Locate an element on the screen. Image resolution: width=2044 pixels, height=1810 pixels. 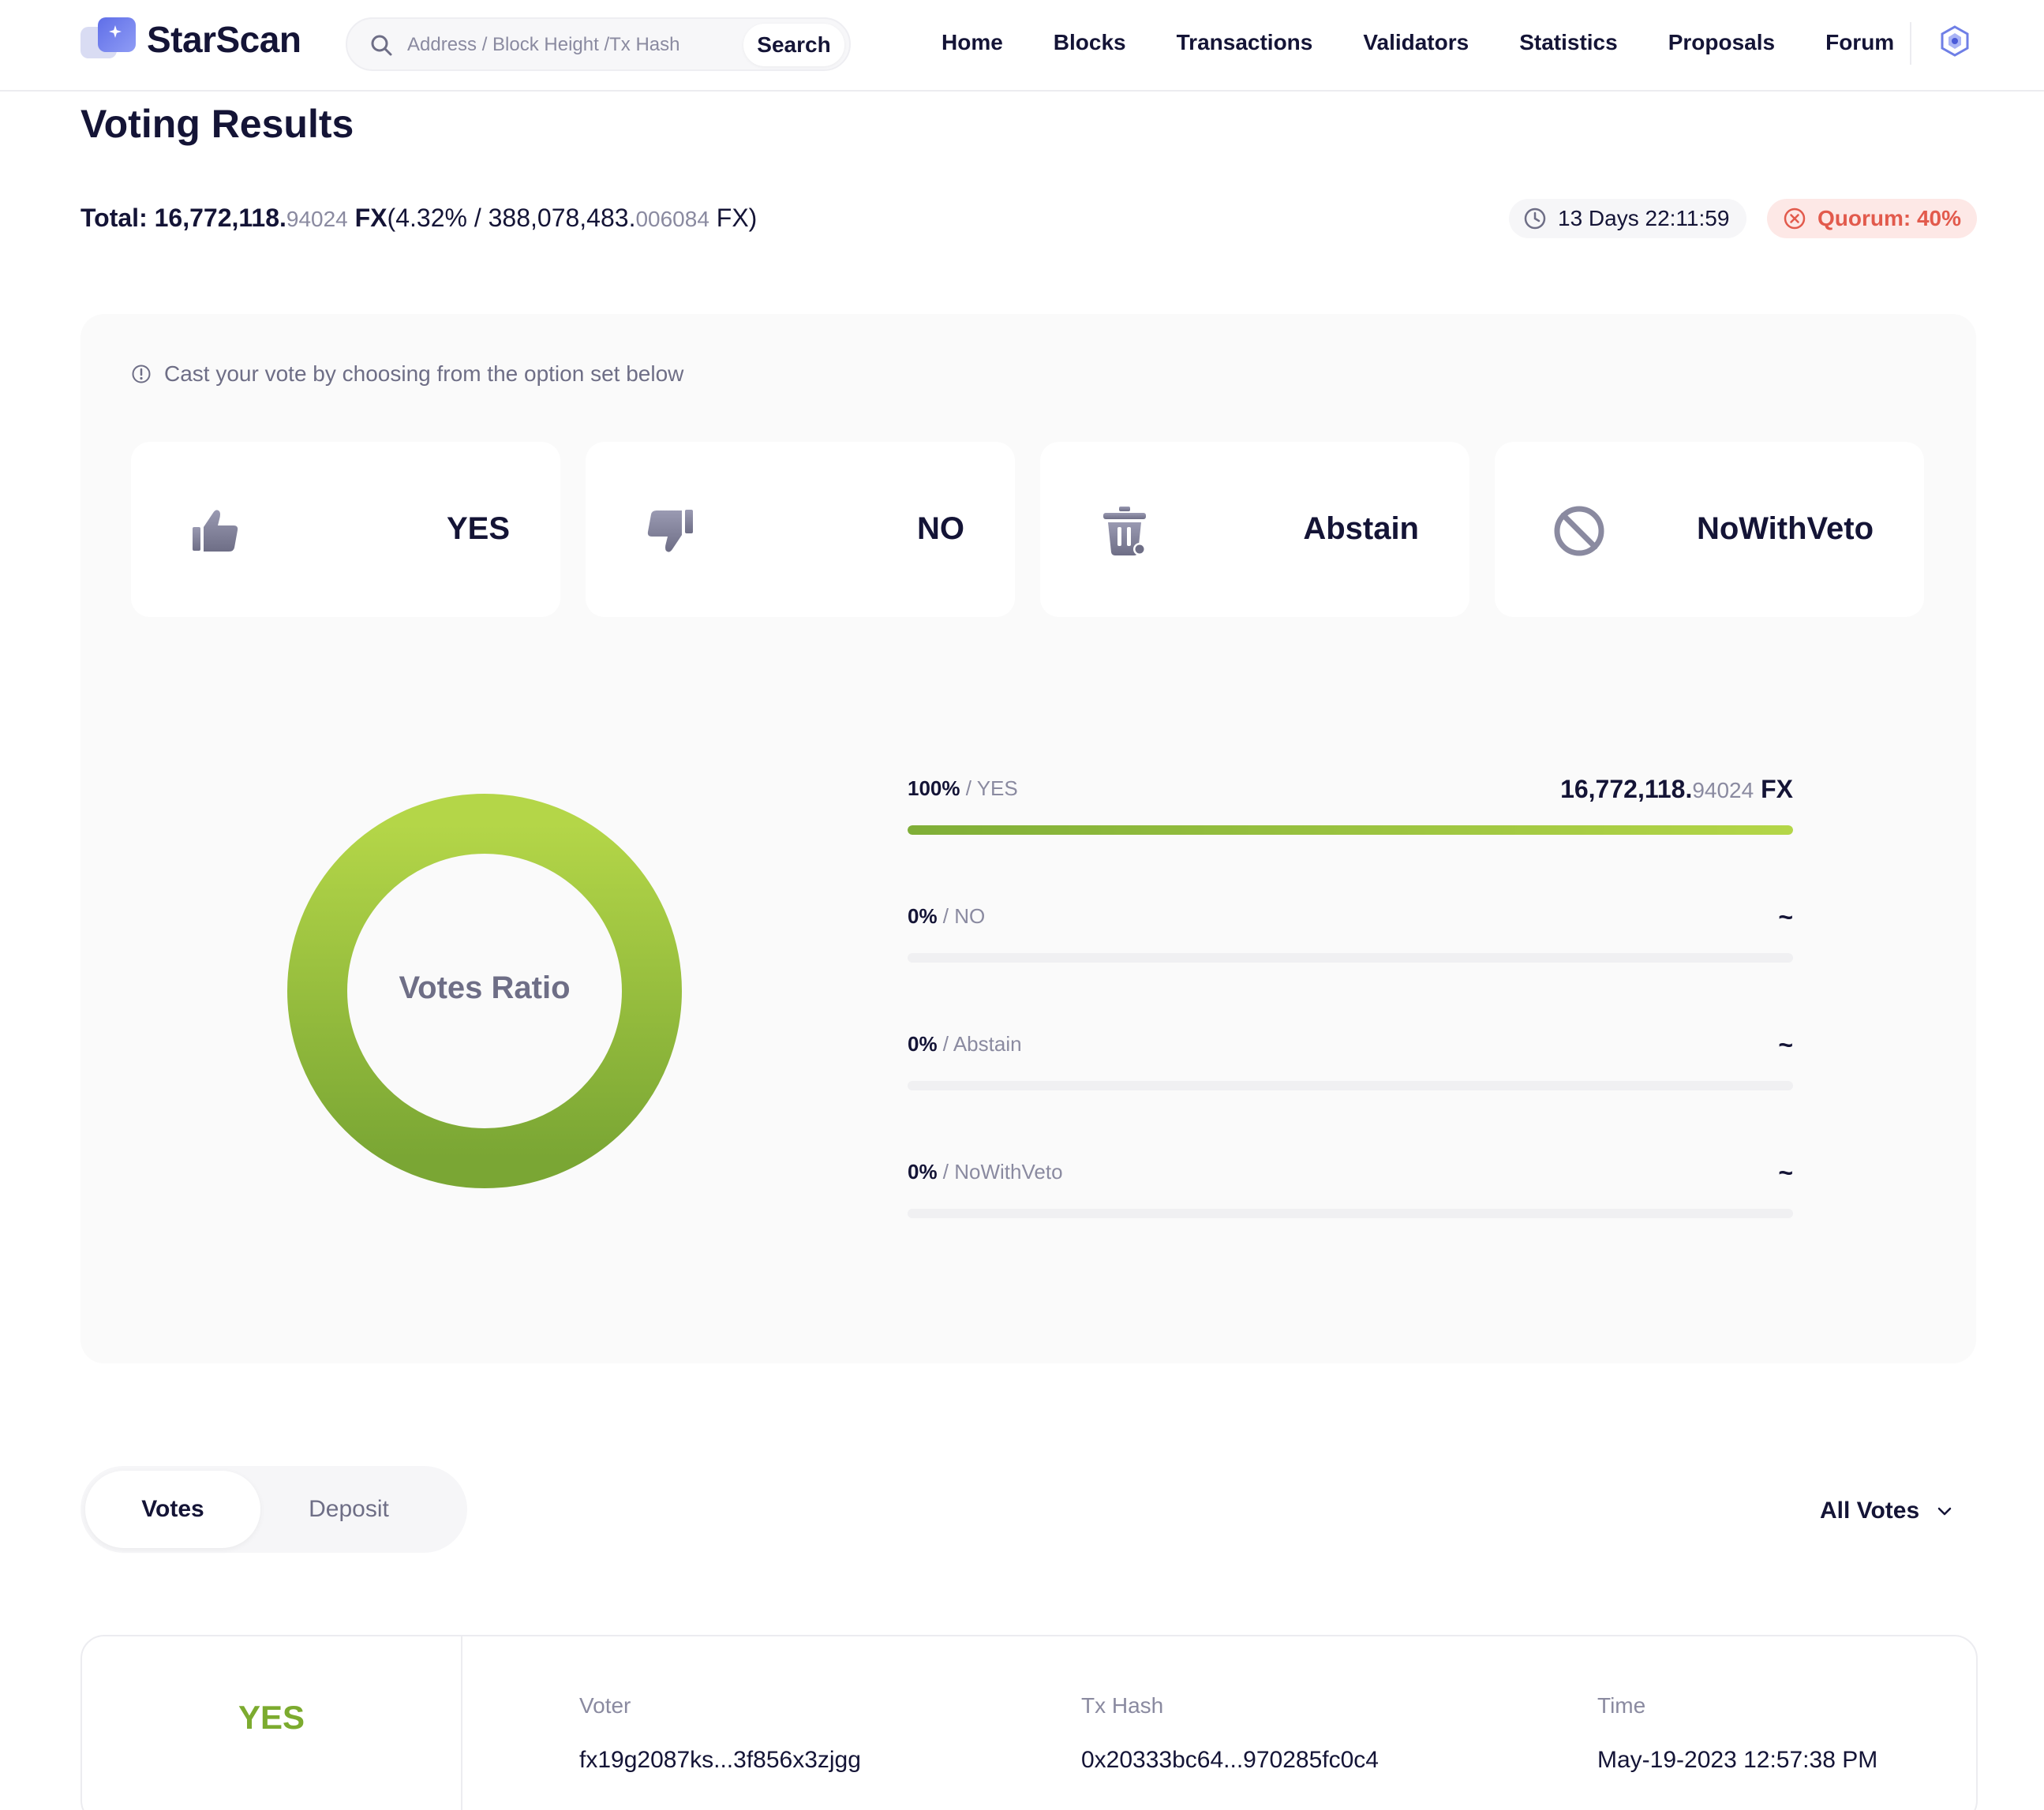
nav-statistics: Statistics is located at coordinates (1568, 42).